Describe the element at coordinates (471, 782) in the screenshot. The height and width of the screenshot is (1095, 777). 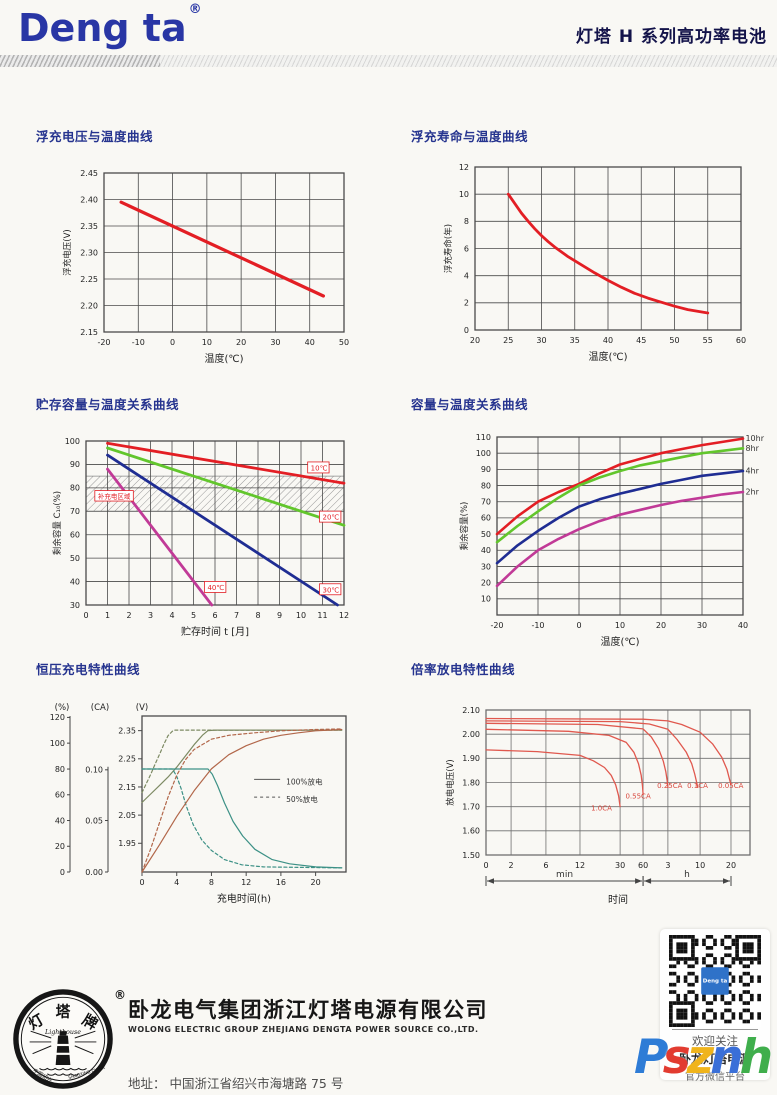
I see `svg-text: 1.80` at that location.